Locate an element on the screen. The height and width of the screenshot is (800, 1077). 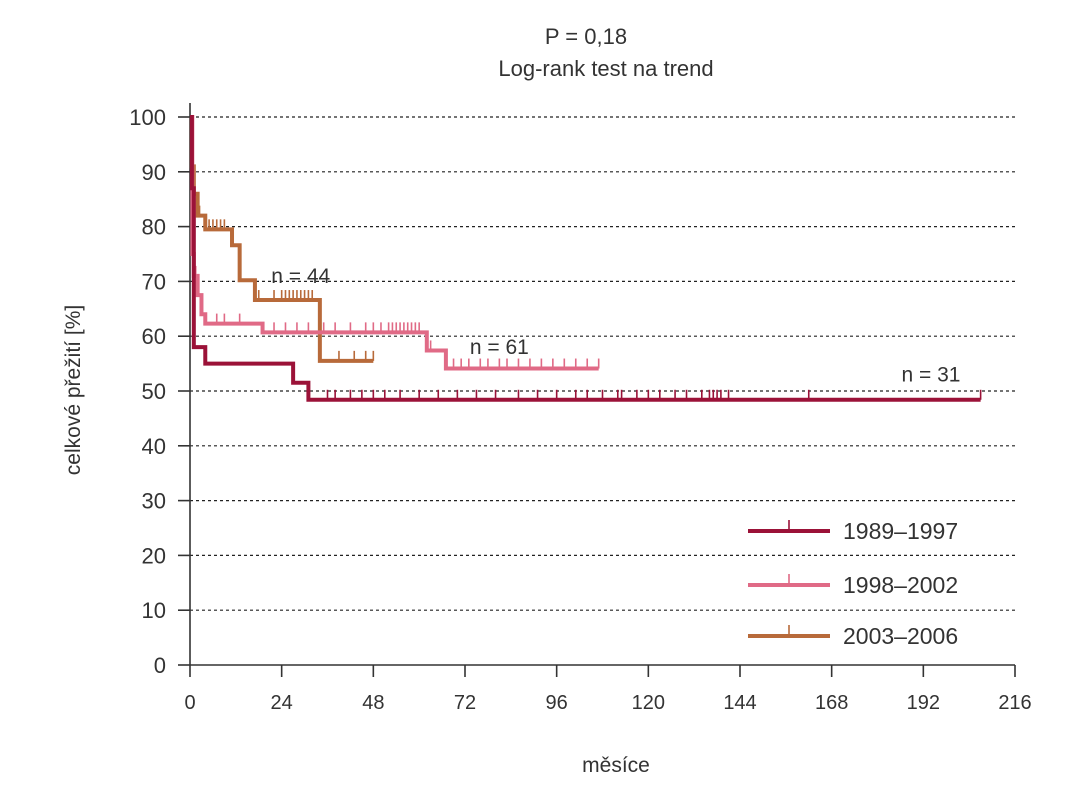
x-tick-labels: 0 24 48 72 96 120 144 168 192 216 is located at coordinates (608, 689).